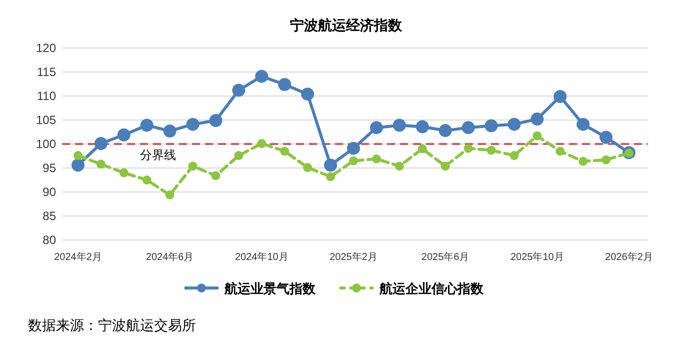 This screenshot has width=692, height=348. What do you see at coordinates (112, 325) in the screenshot?
I see `source-note: 数据来源：宁波航运交易所` at bounding box center [112, 325].